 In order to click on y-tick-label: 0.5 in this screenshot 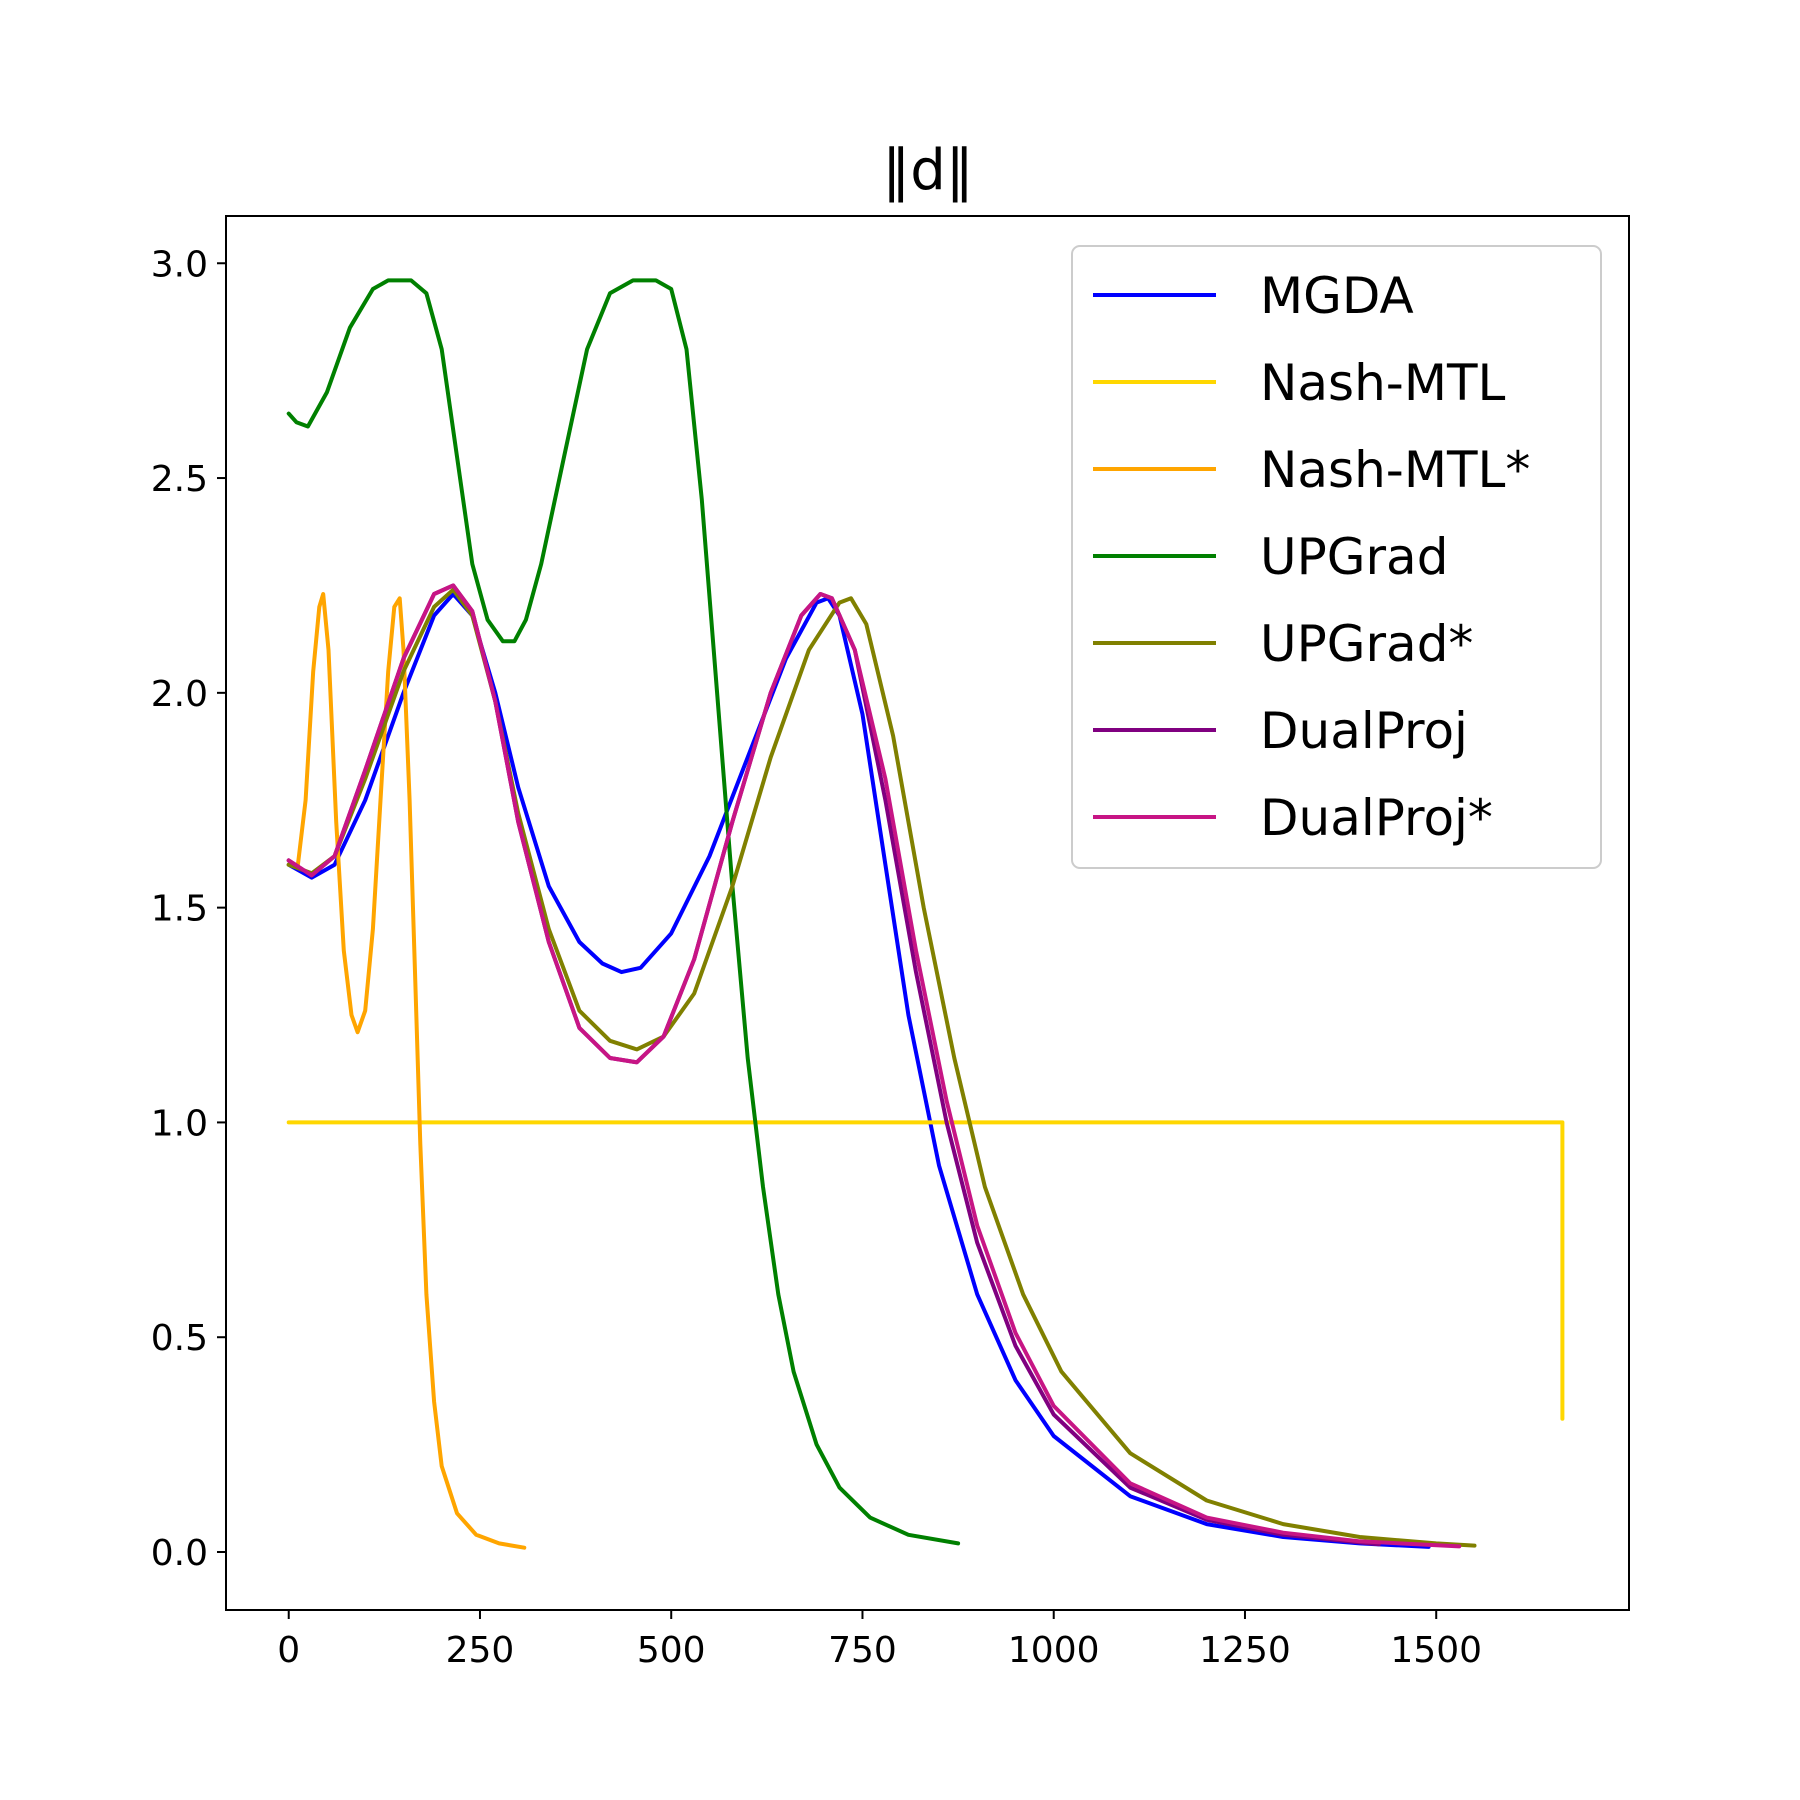, I will do `click(179, 1338)`.